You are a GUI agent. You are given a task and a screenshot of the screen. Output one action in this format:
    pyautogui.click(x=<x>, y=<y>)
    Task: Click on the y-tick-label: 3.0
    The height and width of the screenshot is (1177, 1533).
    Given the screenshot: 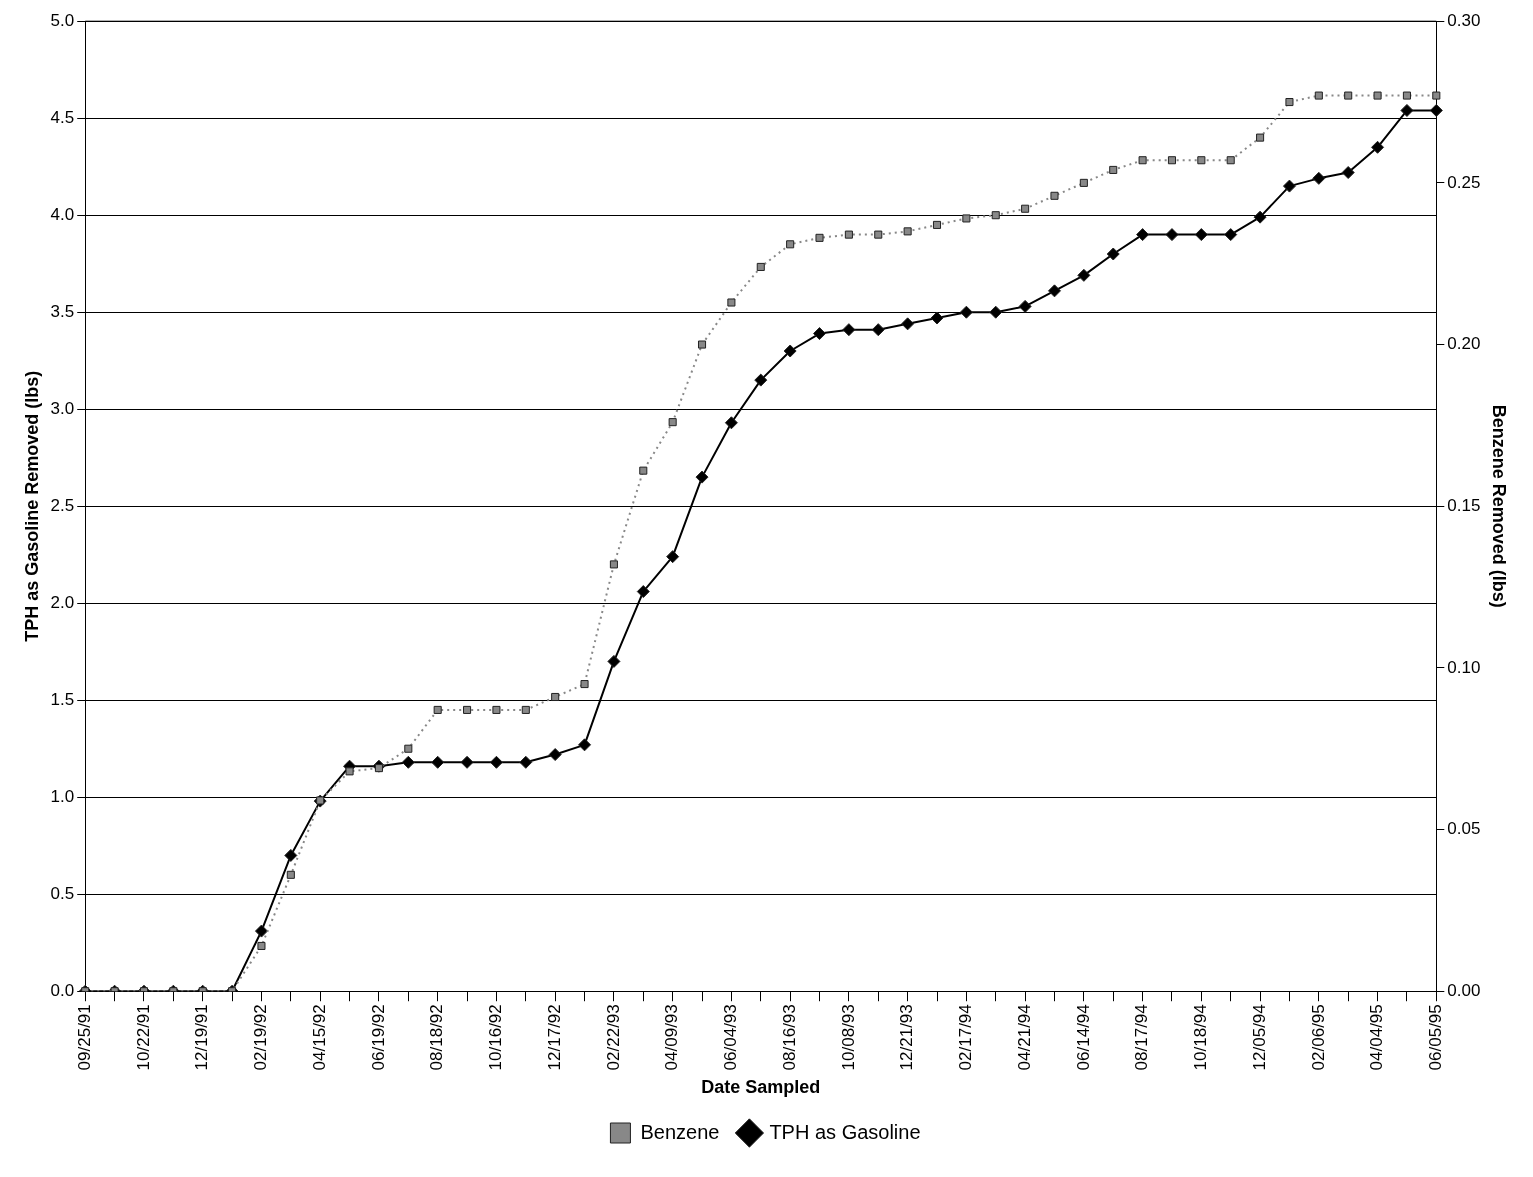 What is the action you would take?
    pyautogui.click(x=62, y=408)
    